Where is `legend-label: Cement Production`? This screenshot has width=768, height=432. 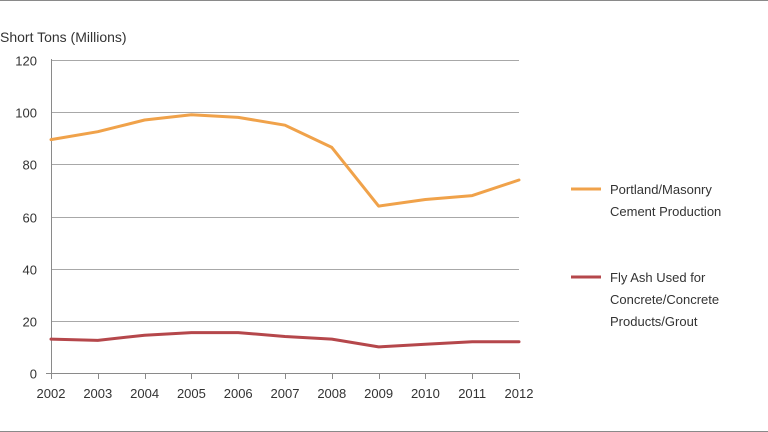
legend-label: Cement Production is located at coordinates (665, 211).